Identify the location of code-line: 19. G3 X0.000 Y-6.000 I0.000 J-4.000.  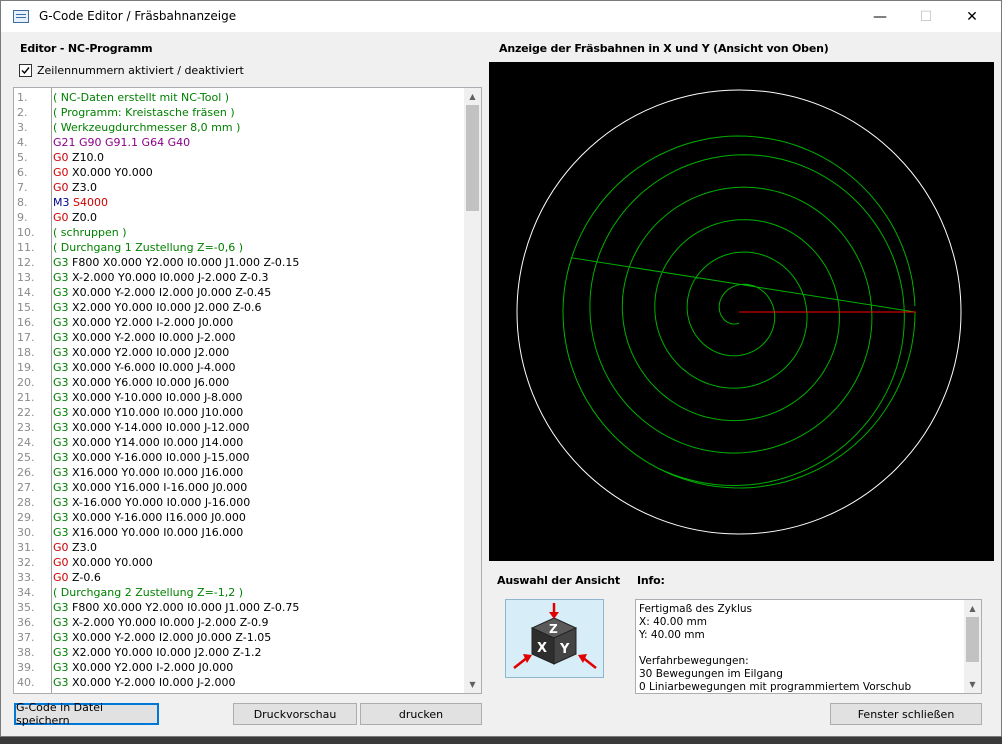
(239, 367).